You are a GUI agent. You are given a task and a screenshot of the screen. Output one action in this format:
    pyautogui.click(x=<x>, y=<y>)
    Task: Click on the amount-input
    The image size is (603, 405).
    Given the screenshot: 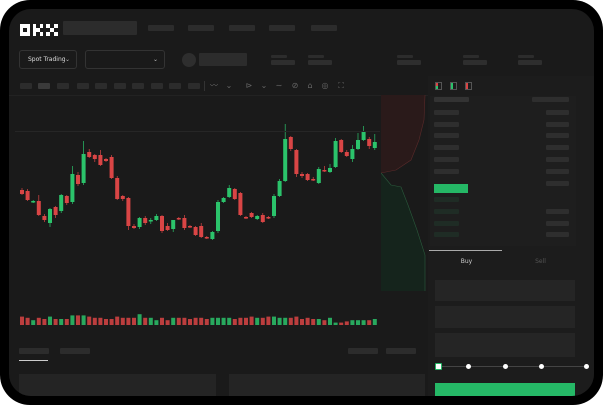 What is the action you would take?
    pyautogui.click(x=505, y=317)
    